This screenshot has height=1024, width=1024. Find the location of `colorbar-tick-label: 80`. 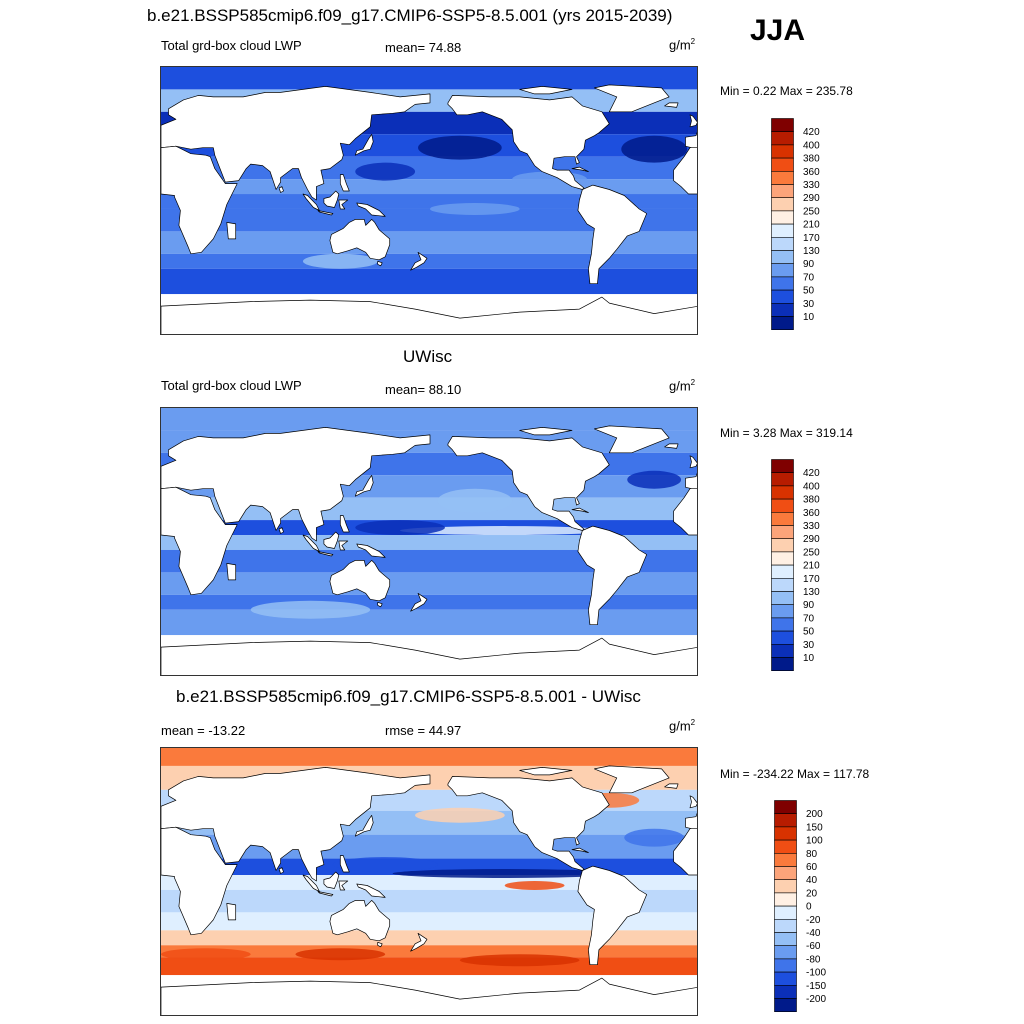

colorbar-tick-label: 80 is located at coordinates (812, 854).